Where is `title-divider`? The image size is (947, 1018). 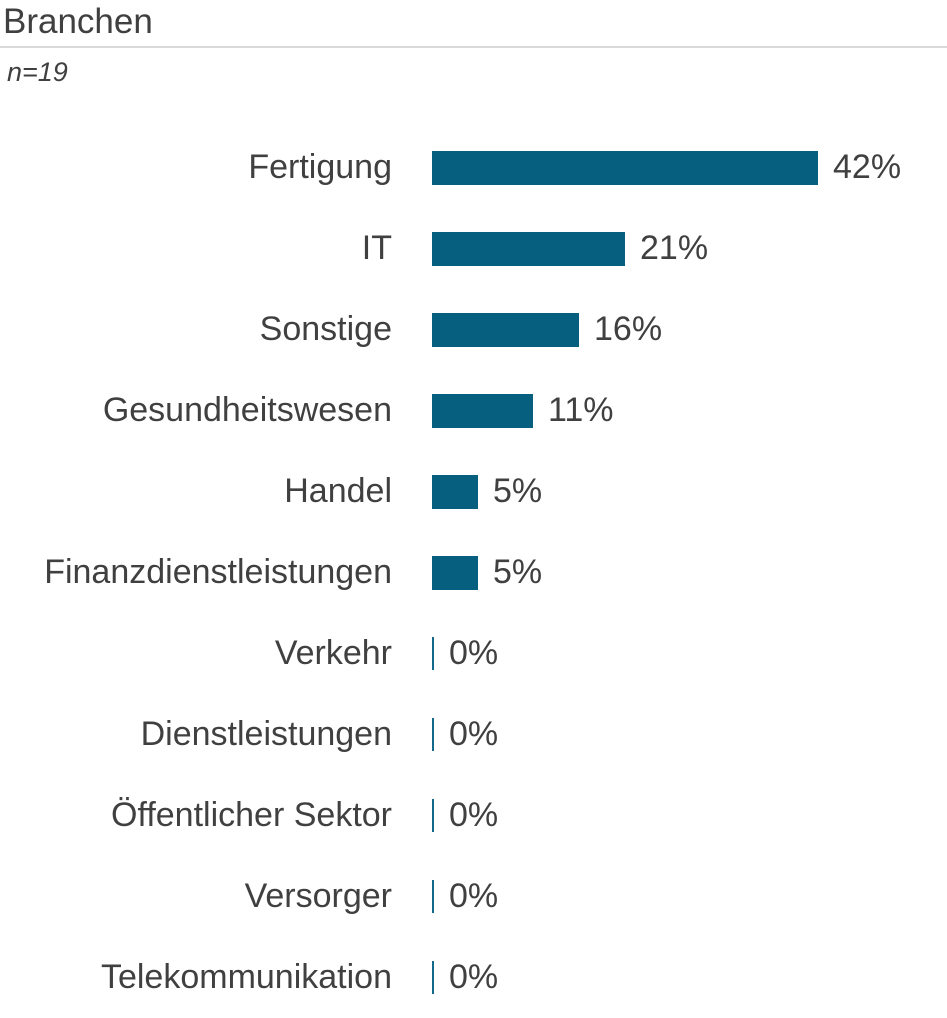 title-divider is located at coordinates (473, 47).